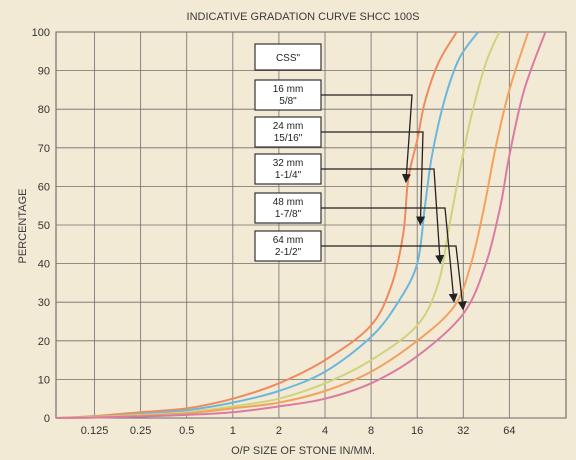  I want to click on x-tick-label: 32, so click(463, 431).